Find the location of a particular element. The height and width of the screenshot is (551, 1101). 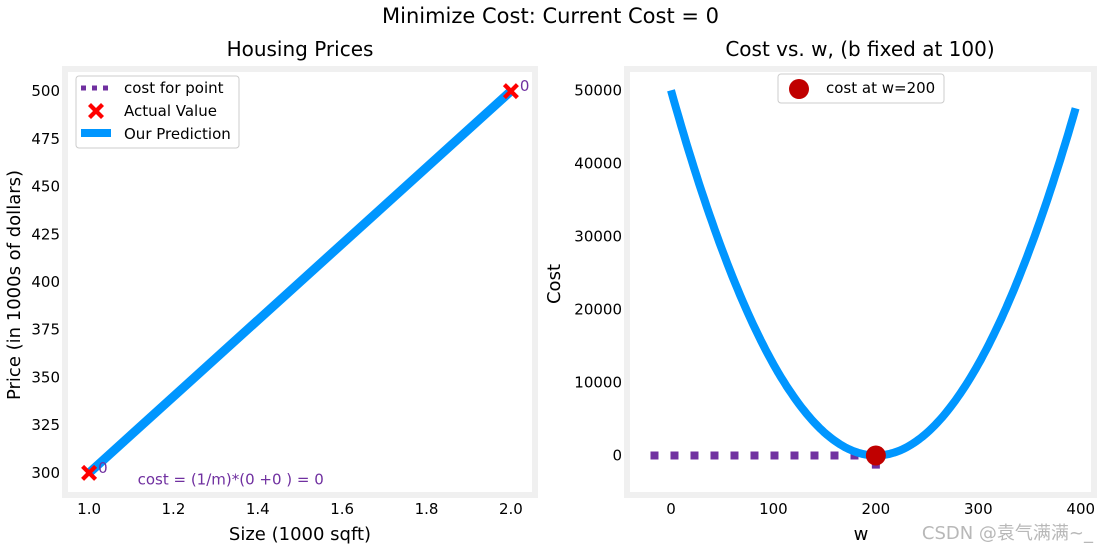

y-tick-label: 475 is located at coordinates (45, 139).